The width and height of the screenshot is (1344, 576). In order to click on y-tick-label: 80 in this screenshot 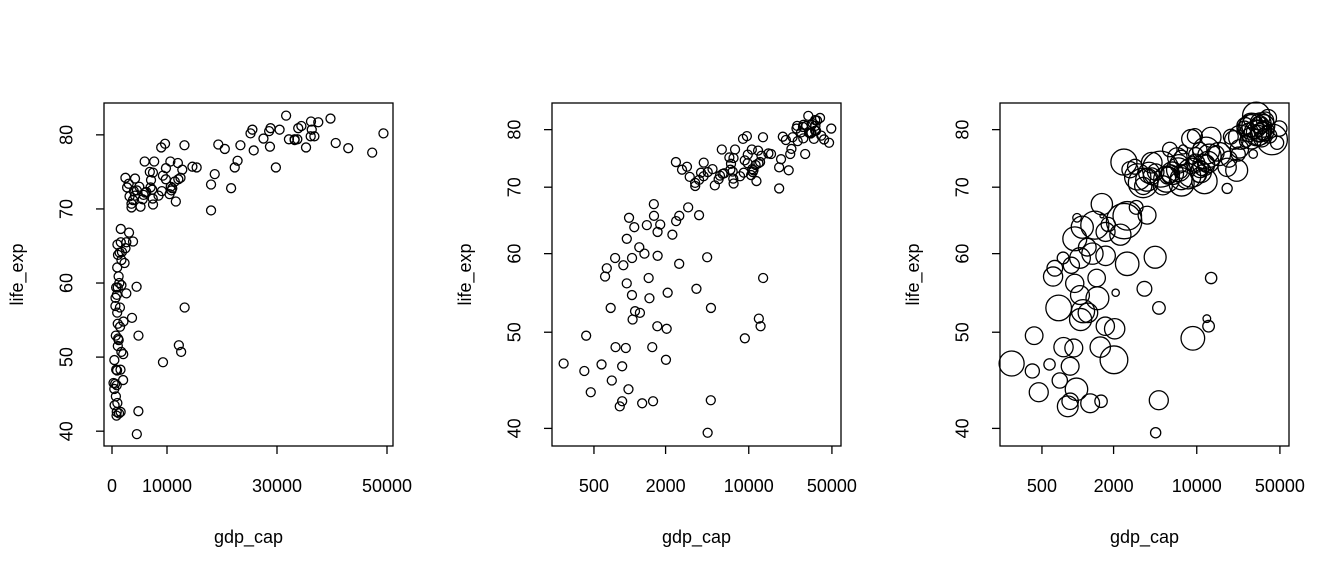, I will do `click(67, 135)`.